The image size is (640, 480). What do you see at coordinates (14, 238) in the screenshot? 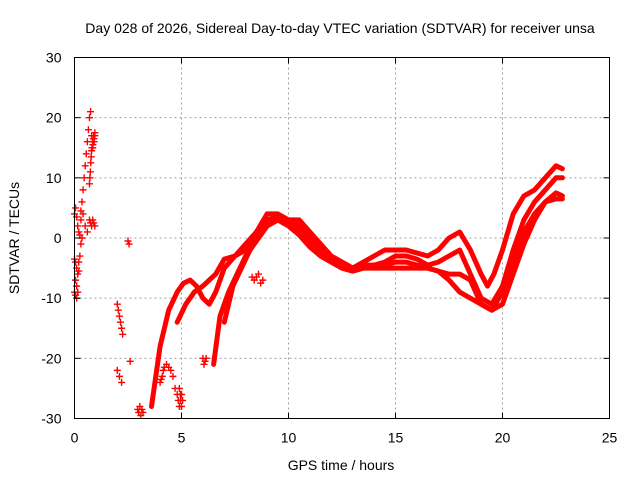
I see `y-axis-label: SDTVAR / TECUs` at bounding box center [14, 238].